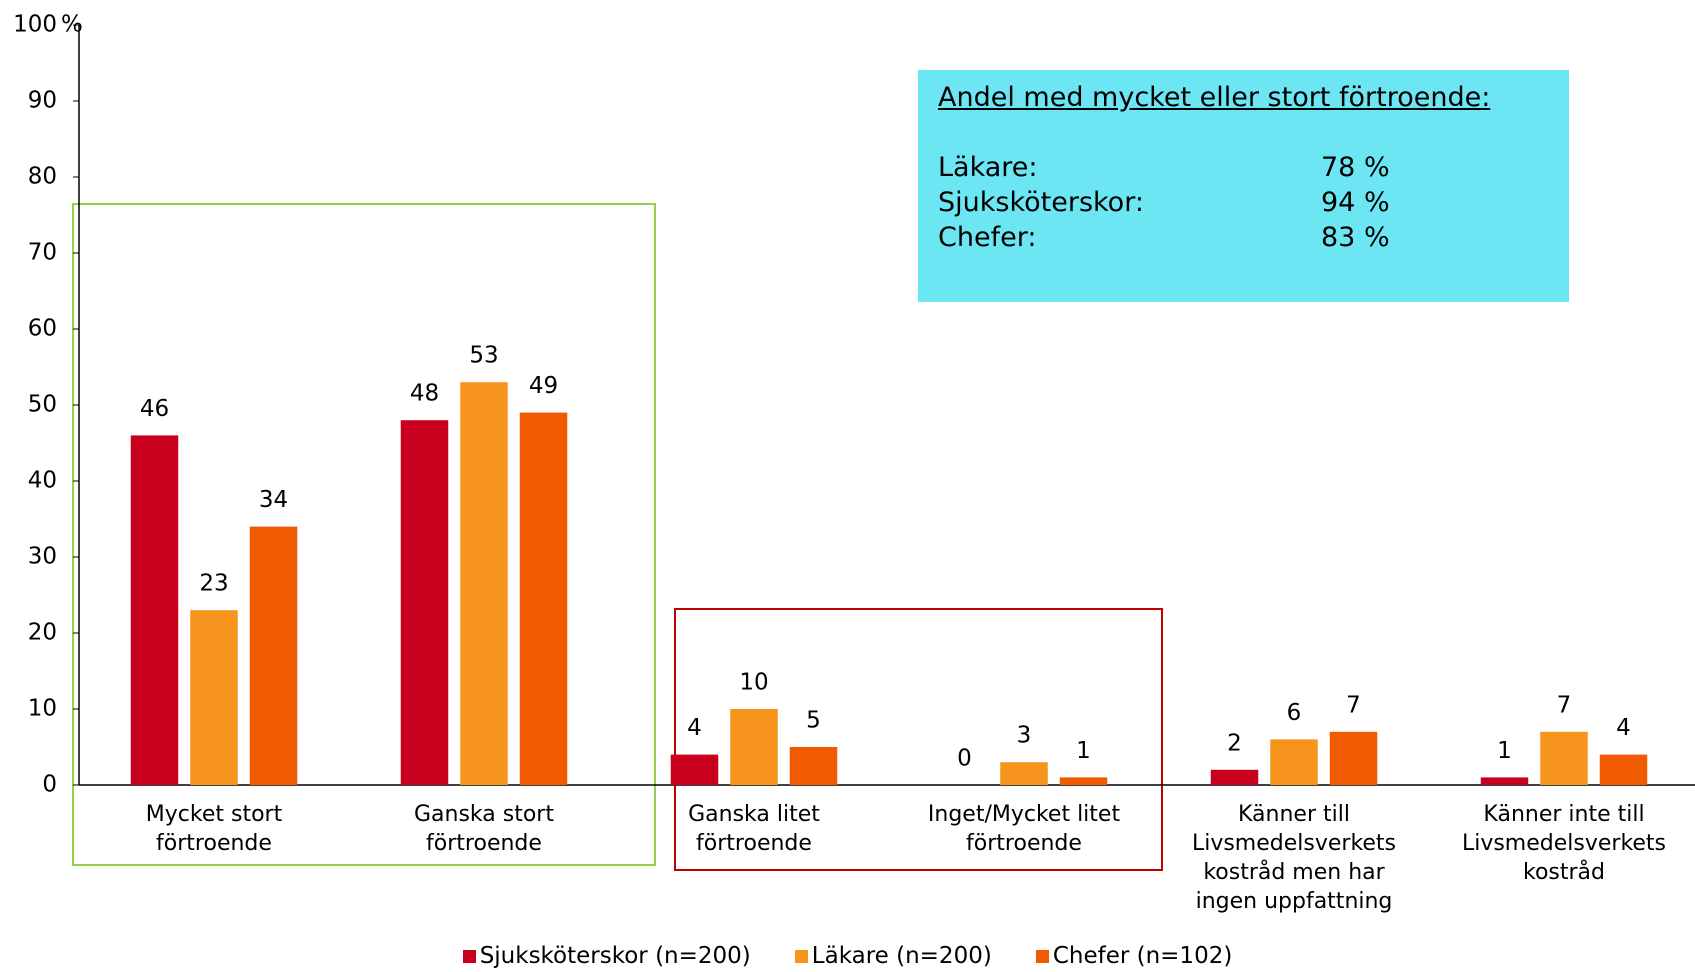  Describe the element at coordinates (1355, 237) in the screenshot. I see `annotation-value: 83 %` at that location.